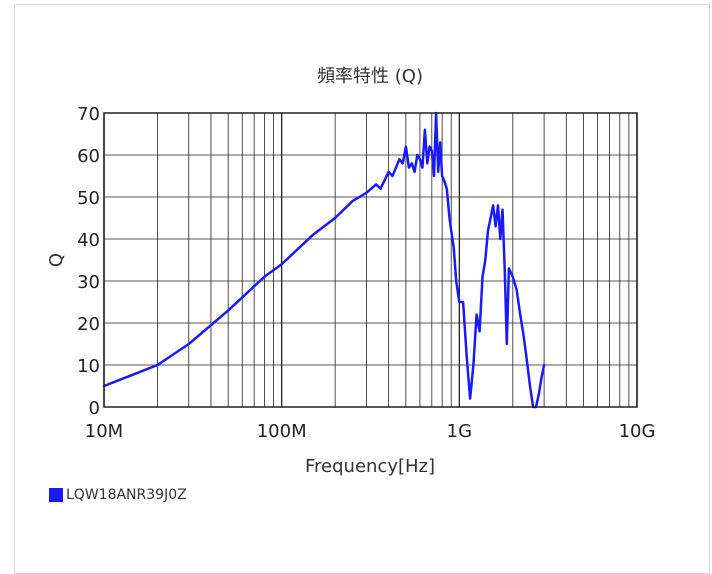 The height and width of the screenshot is (574, 712). Describe the element at coordinates (88, 198) in the screenshot. I see `y-tick-label: 50` at that location.